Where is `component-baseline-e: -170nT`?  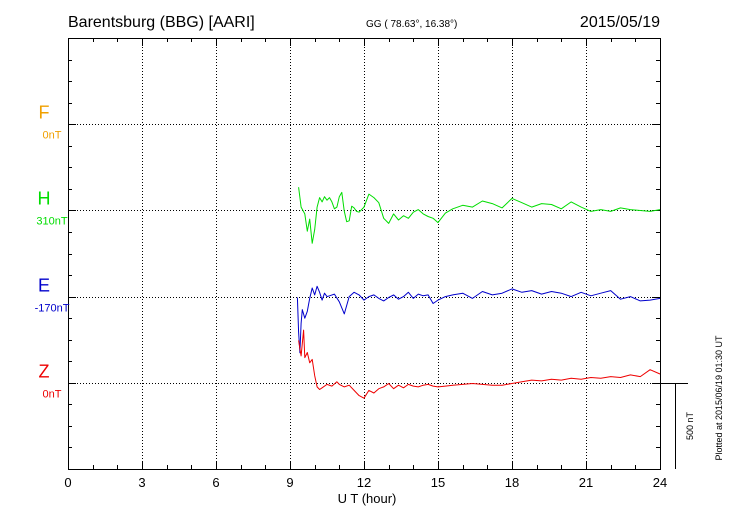
component-baseline-e: -170nT is located at coordinates (52, 309).